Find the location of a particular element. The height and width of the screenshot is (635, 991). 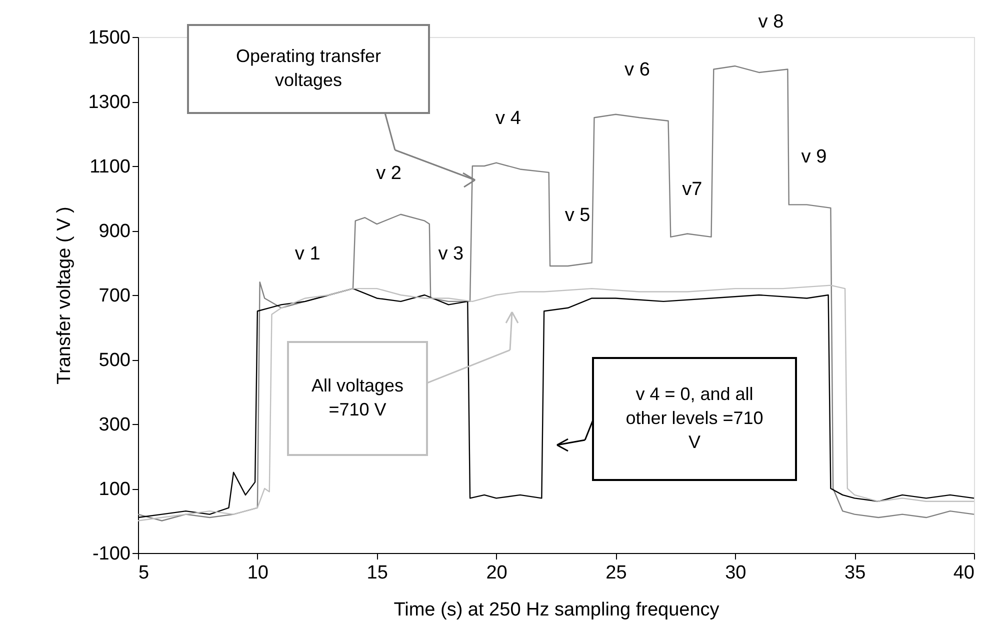

x-tick-label: 40 is located at coordinates (963, 573).